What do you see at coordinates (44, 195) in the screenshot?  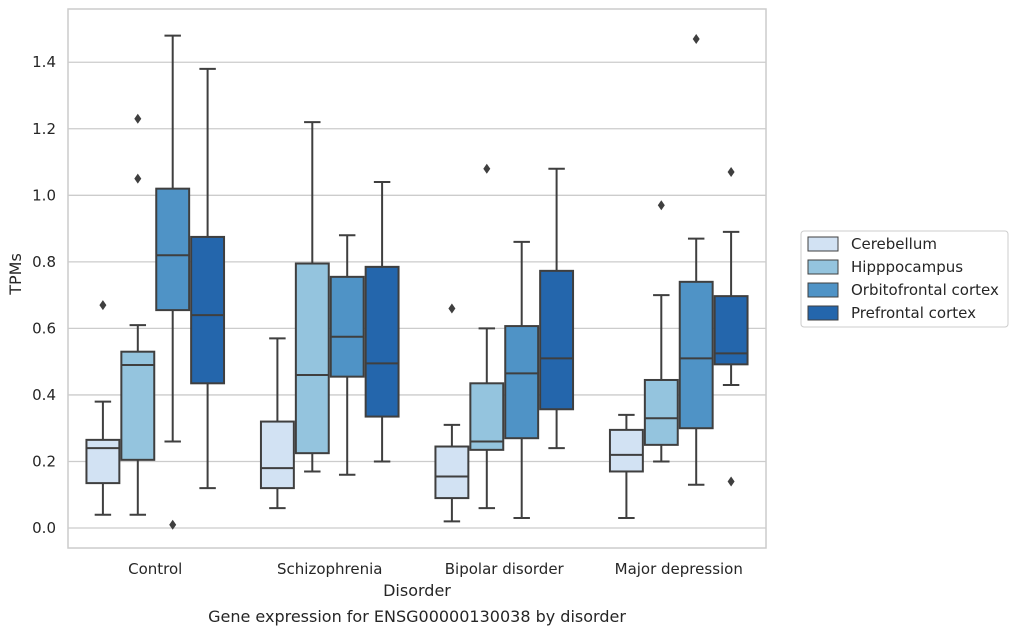 I see `y-tick-label: 1.0` at bounding box center [44, 195].